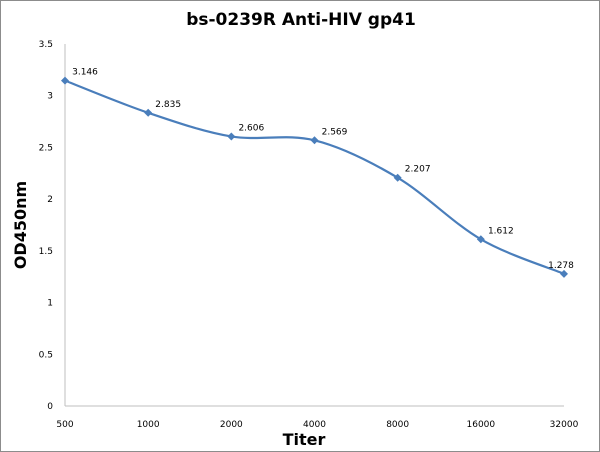  What do you see at coordinates (46, 45) in the screenshot?
I see `y-tick-label: 3.5` at bounding box center [46, 45].